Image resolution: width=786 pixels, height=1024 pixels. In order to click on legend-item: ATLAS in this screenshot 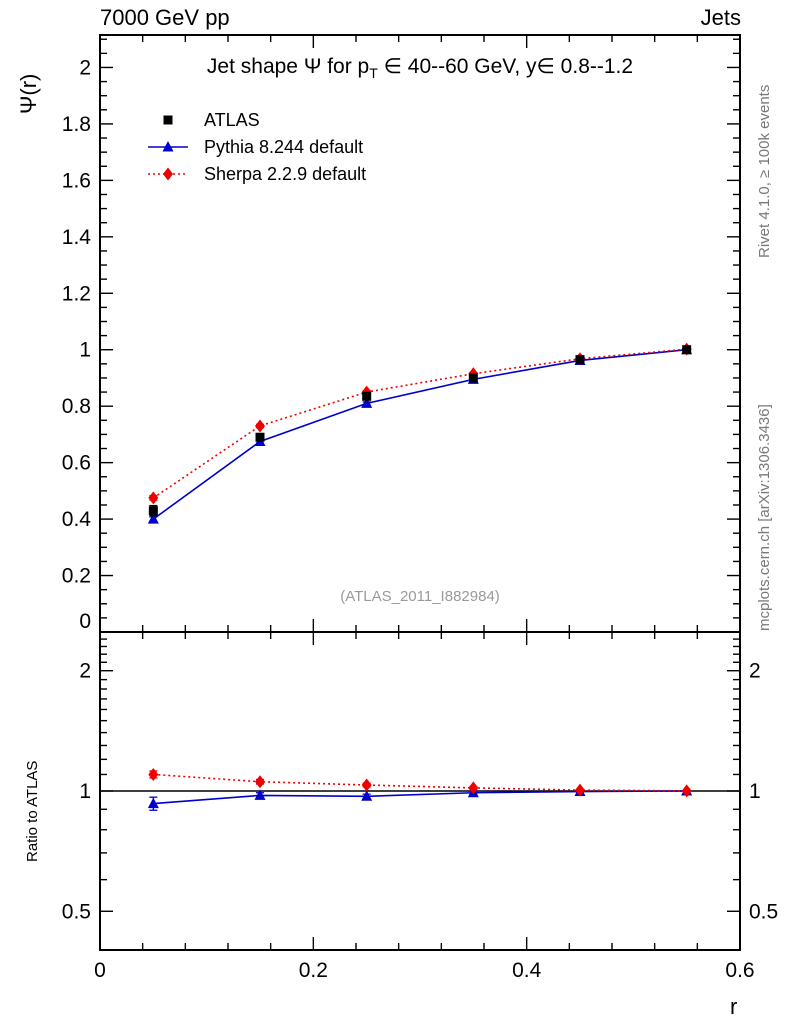, I will do `click(256, 120)`.